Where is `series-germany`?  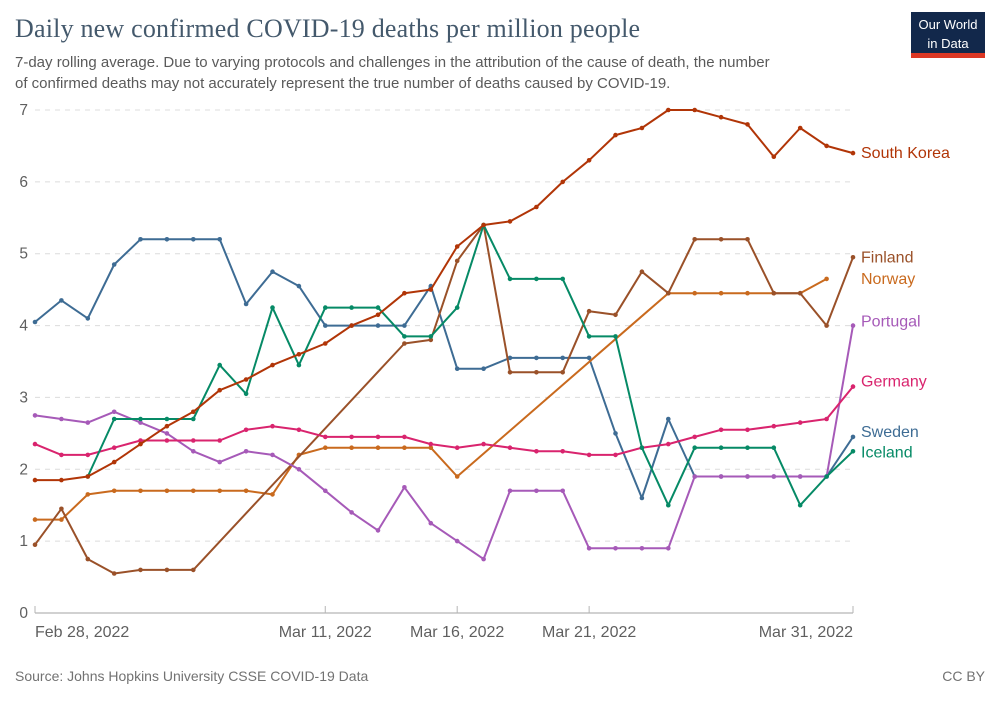
series-germany is located at coordinates (444, 421).